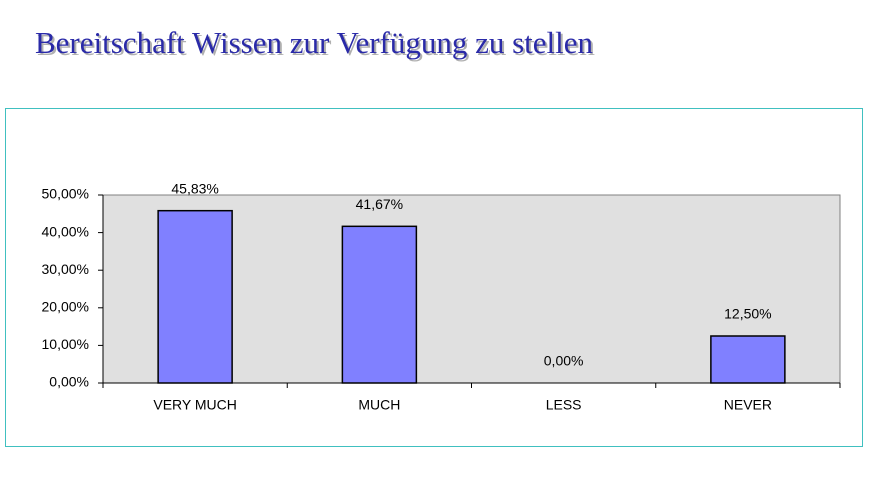  Describe the element at coordinates (194, 188) in the screenshot. I see `value-label: 45,83%` at that location.